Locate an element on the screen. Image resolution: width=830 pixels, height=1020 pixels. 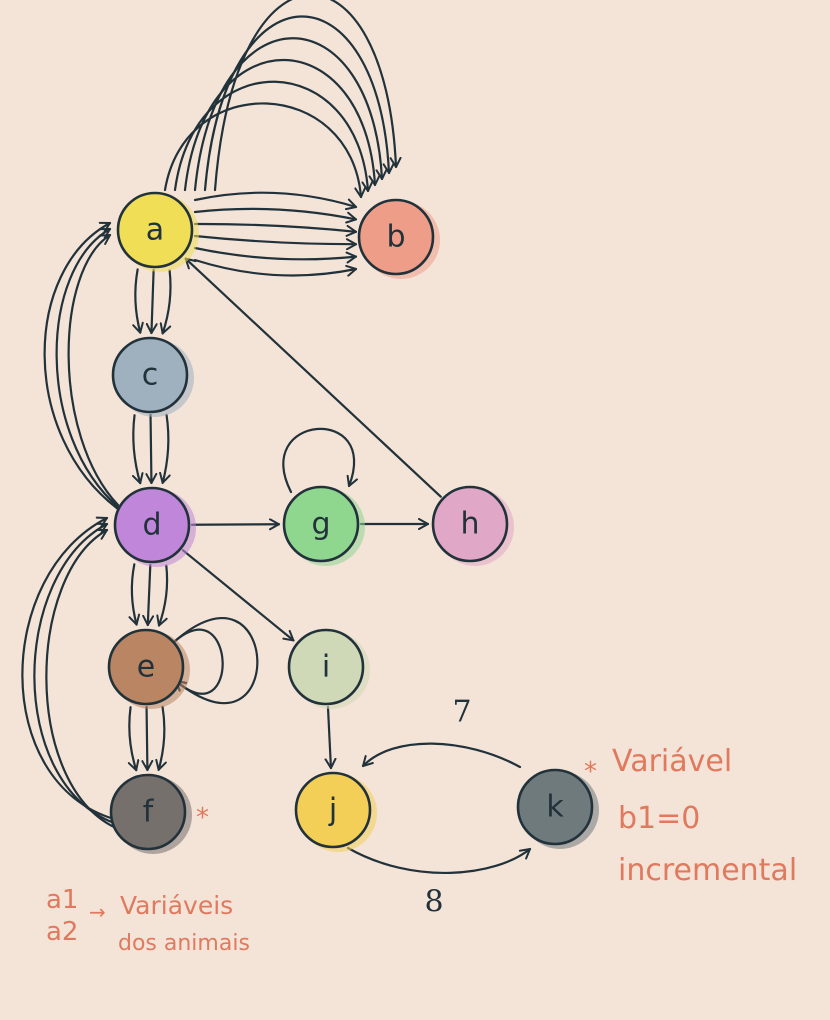
node-k-circle is located at coordinates (555, 807).